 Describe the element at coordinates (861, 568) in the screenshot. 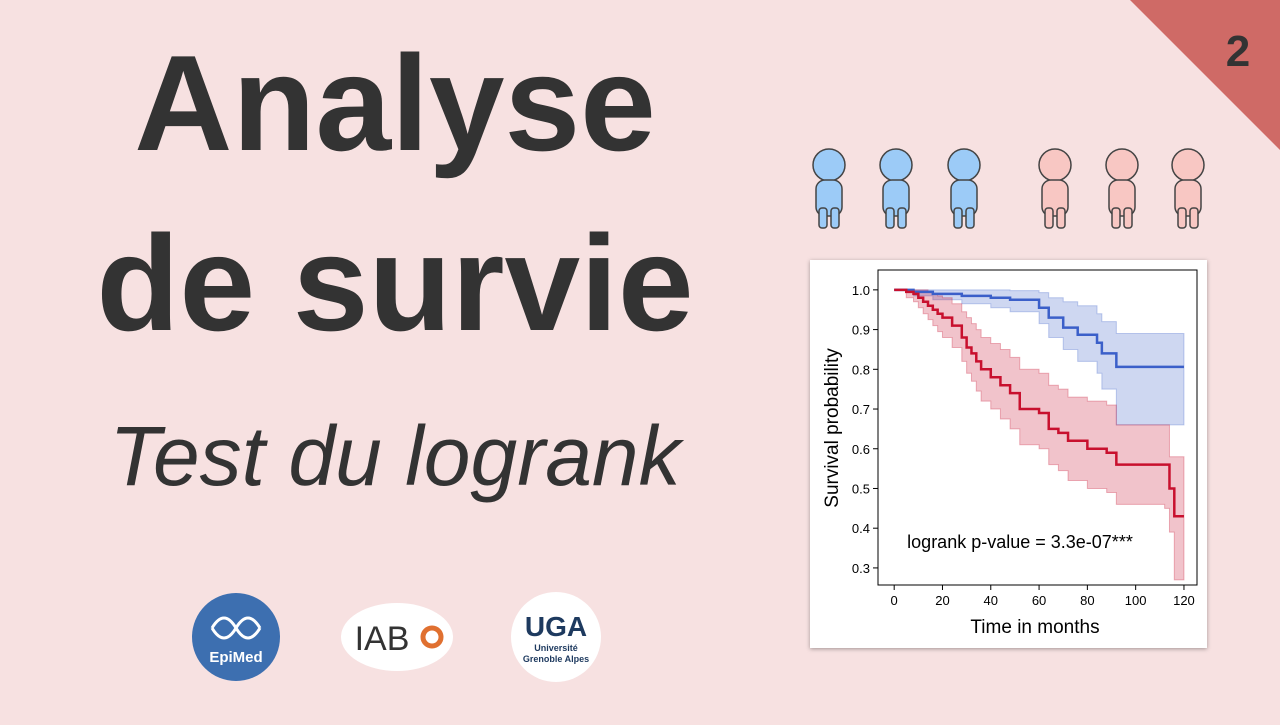

I see `y-tick-label: 0.3` at that location.